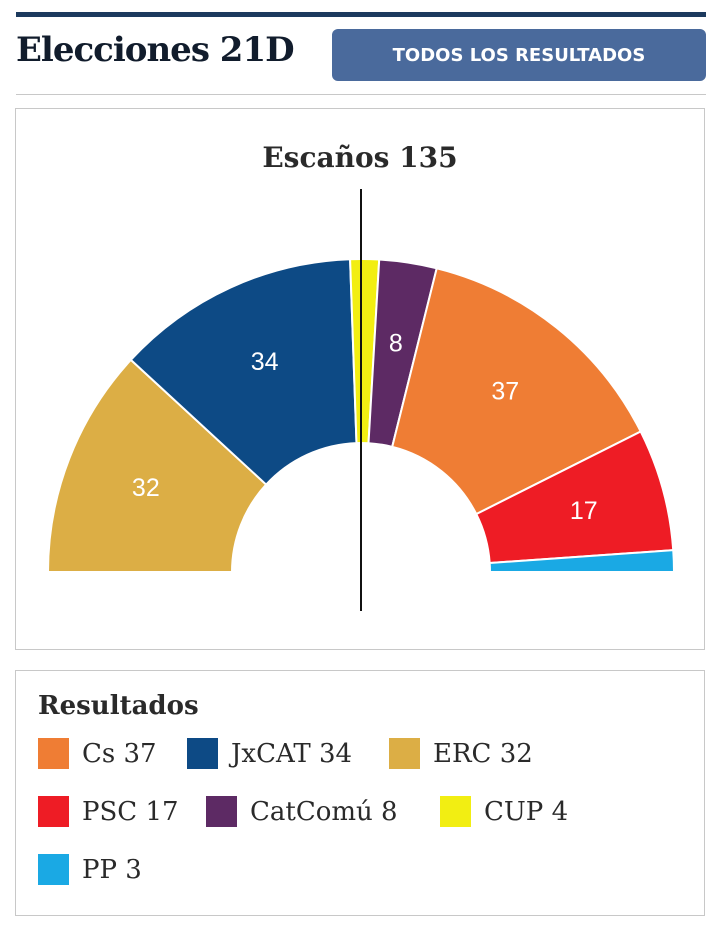  Describe the element at coordinates (155, 50) in the screenshot. I see `page-title: Elecciones 21D` at that location.